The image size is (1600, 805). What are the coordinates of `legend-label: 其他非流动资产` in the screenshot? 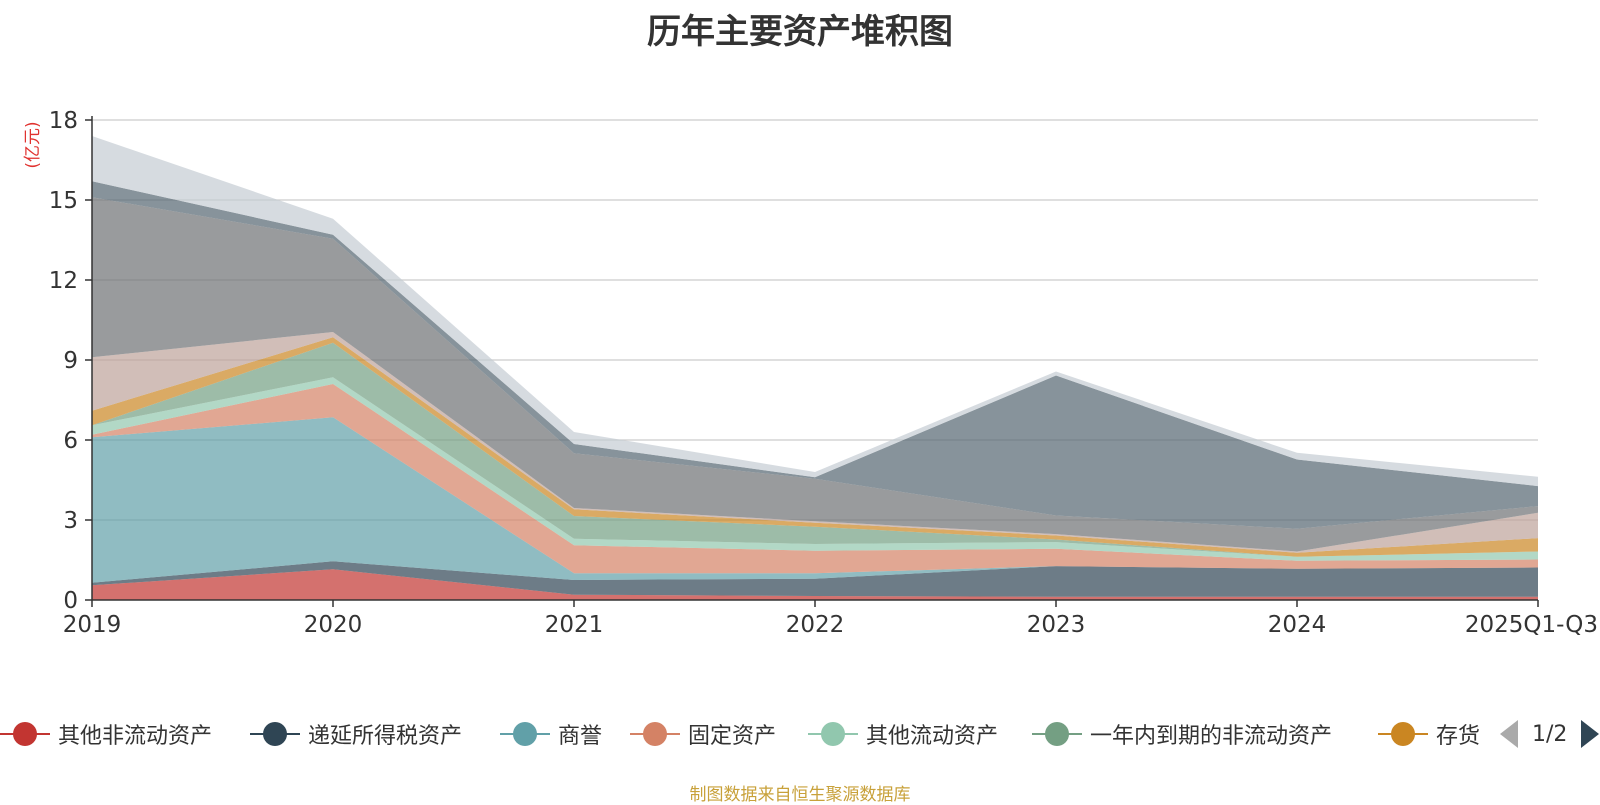 It's located at (135, 736).